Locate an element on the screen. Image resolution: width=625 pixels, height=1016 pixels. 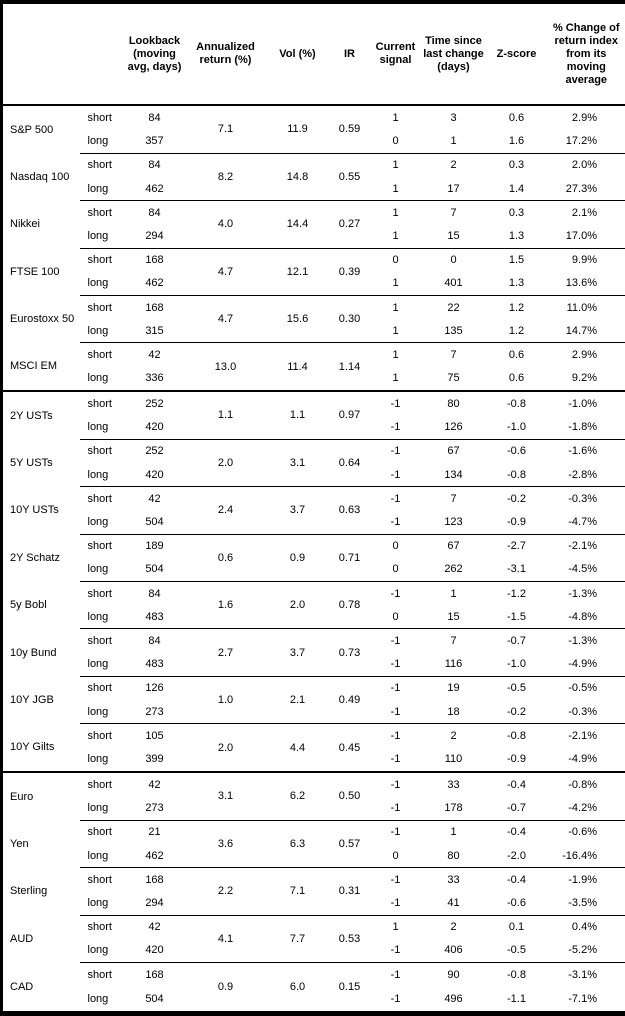
vol-cell: 11.4 is located at coordinates (297, 367).